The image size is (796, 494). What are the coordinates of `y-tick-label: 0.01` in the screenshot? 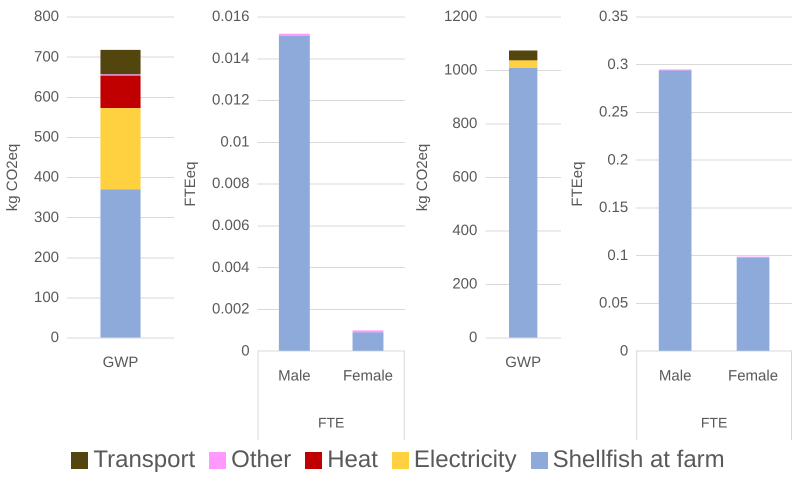 It's located at (235, 141).